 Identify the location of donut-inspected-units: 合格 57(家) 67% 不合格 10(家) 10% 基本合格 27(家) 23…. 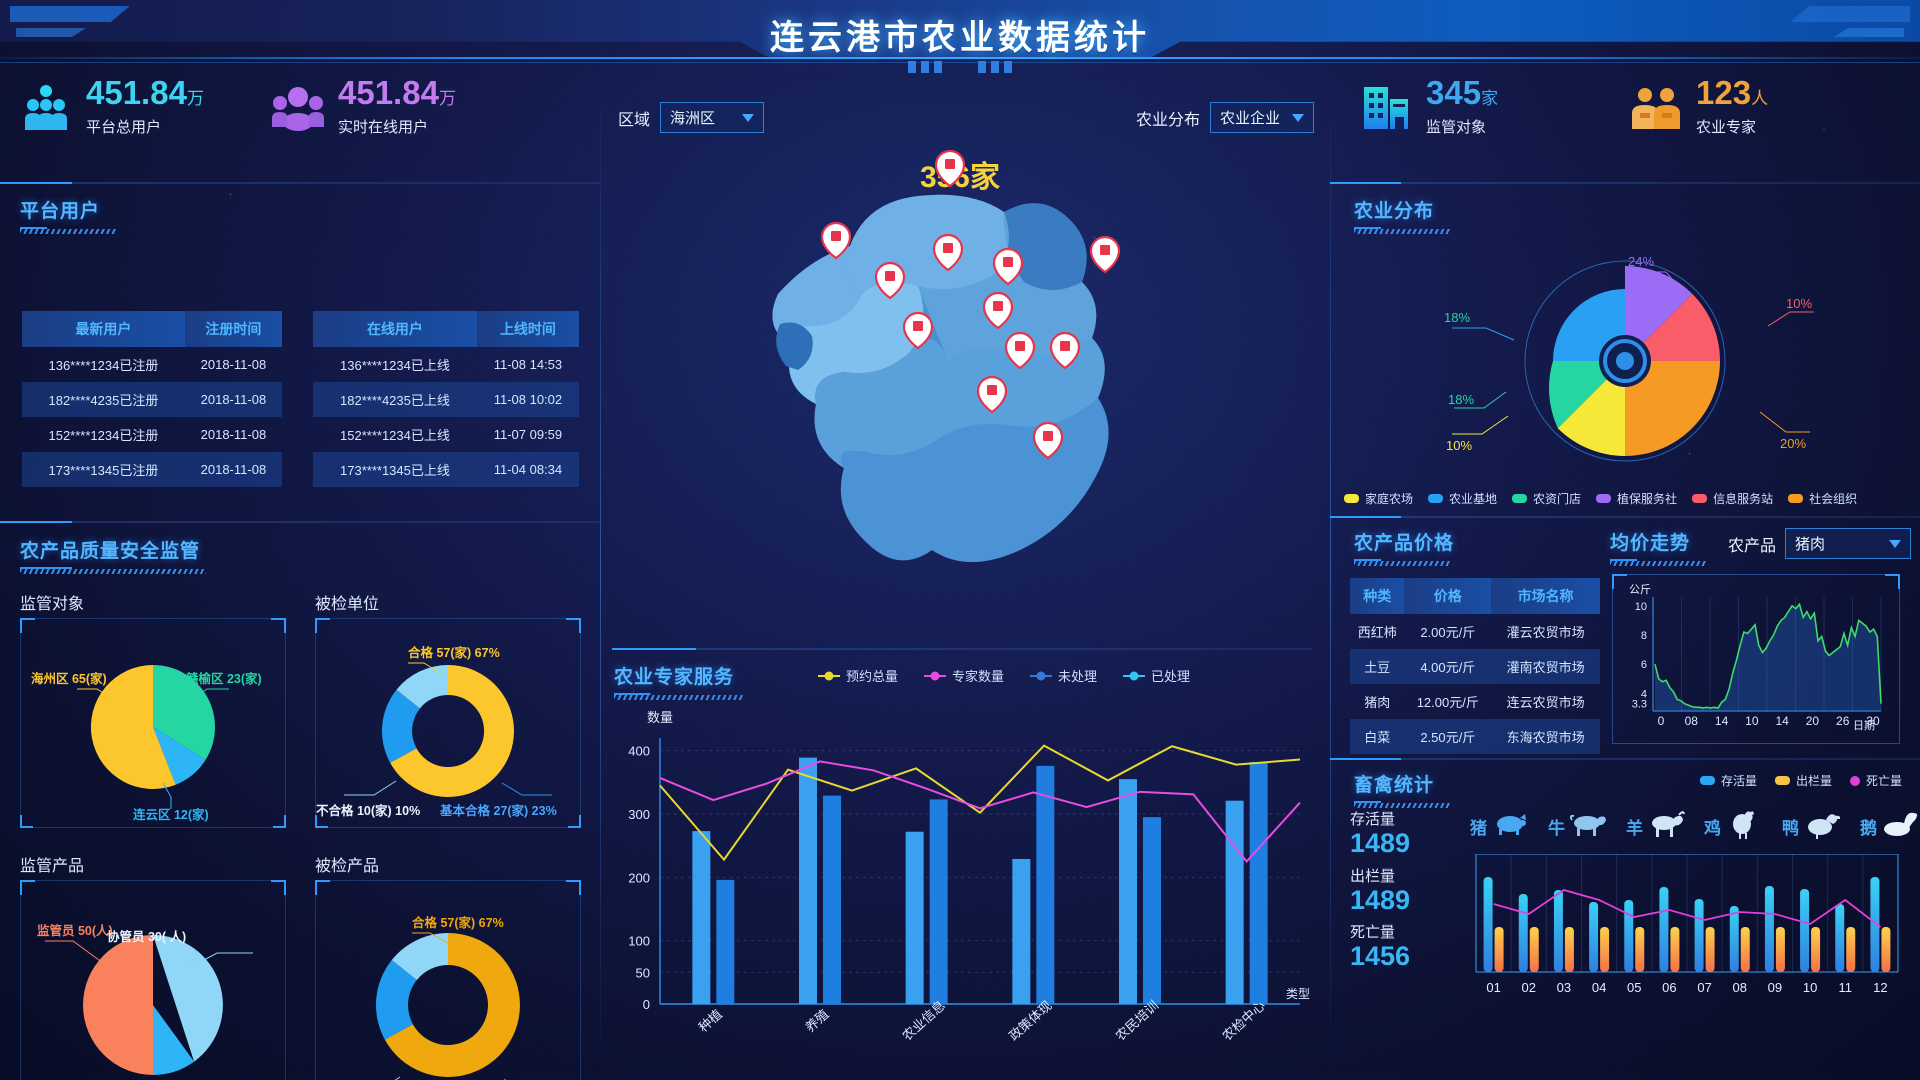
(448, 723).